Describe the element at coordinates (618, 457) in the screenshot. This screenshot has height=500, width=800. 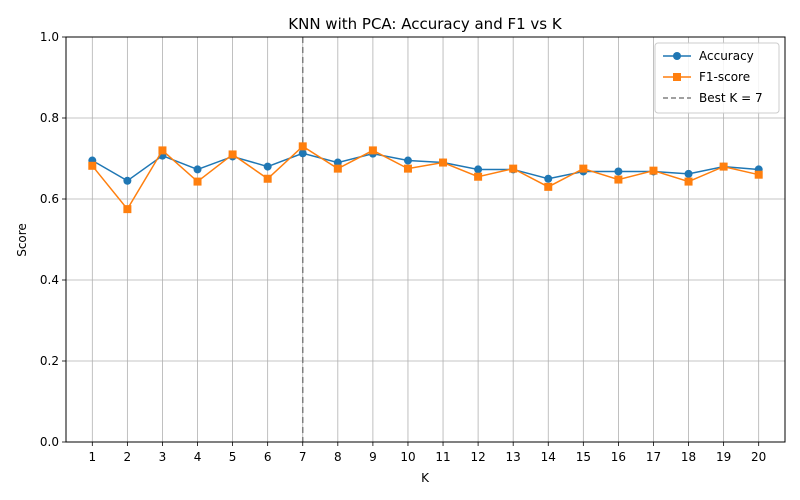
I see `x-tick-label: 16` at that location.